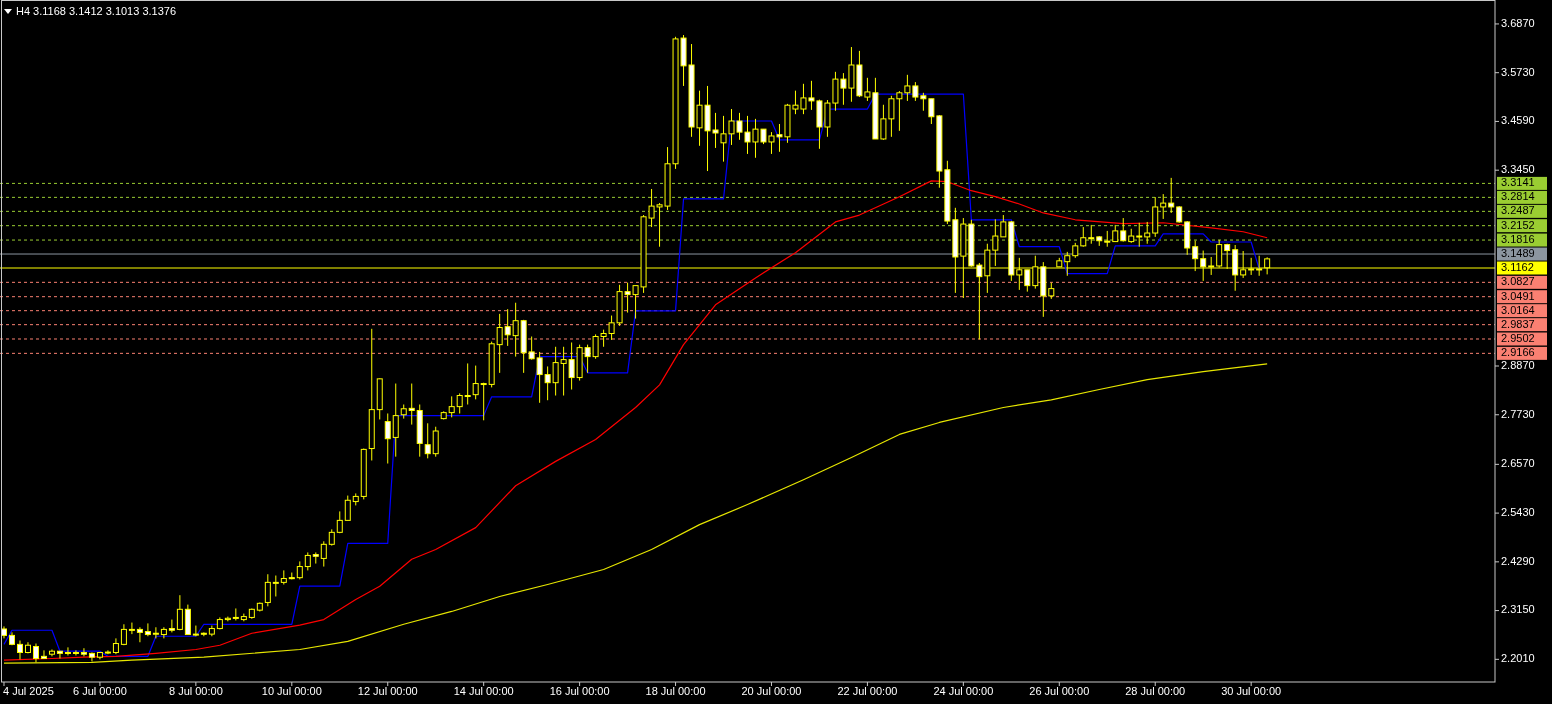  What do you see at coordinates (675, 691) in the screenshot?
I see `x-tick-label: 18 Jul 00:00` at bounding box center [675, 691].